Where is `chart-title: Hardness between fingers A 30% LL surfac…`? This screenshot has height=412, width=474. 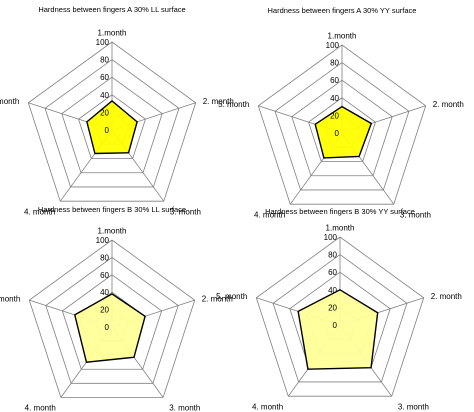
chart-title: Hardness between fingers A 30% LL surfac… is located at coordinates (111, 9).